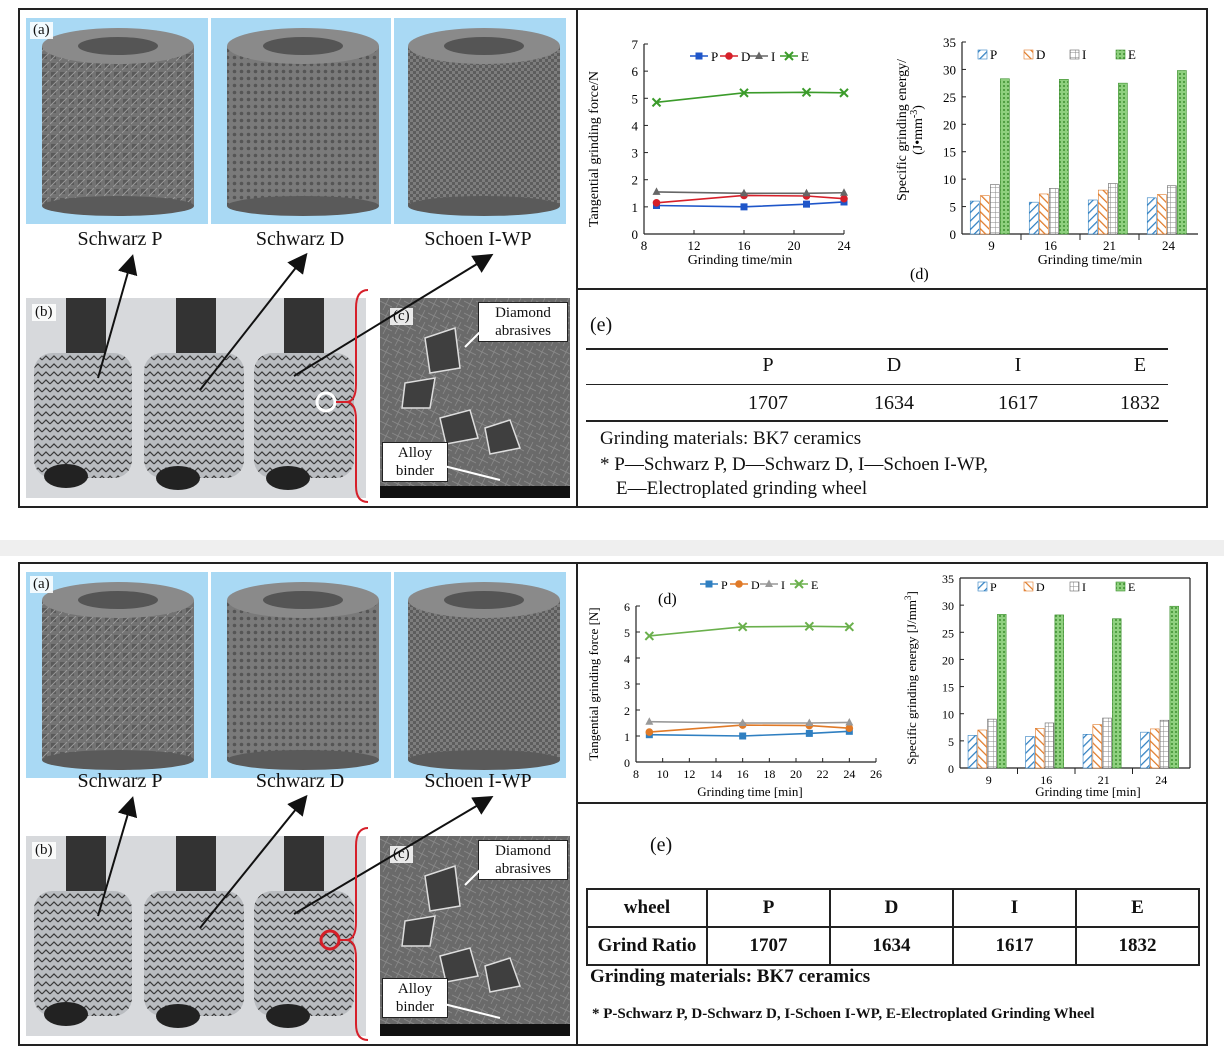 The width and height of the screenshot is (1224, 1060). Describe the element at coordinates (635, 44) in the screenshot. I see `y-tick-label: 7` at that location.